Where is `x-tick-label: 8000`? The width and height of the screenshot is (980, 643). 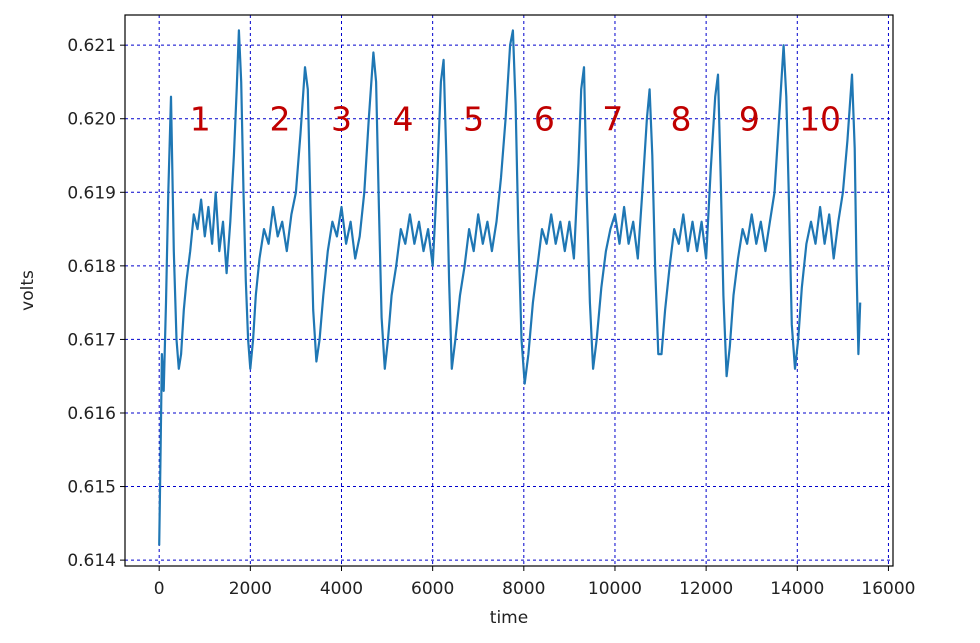 x-tick-label: 8000 is located at coordinates (523, 589).